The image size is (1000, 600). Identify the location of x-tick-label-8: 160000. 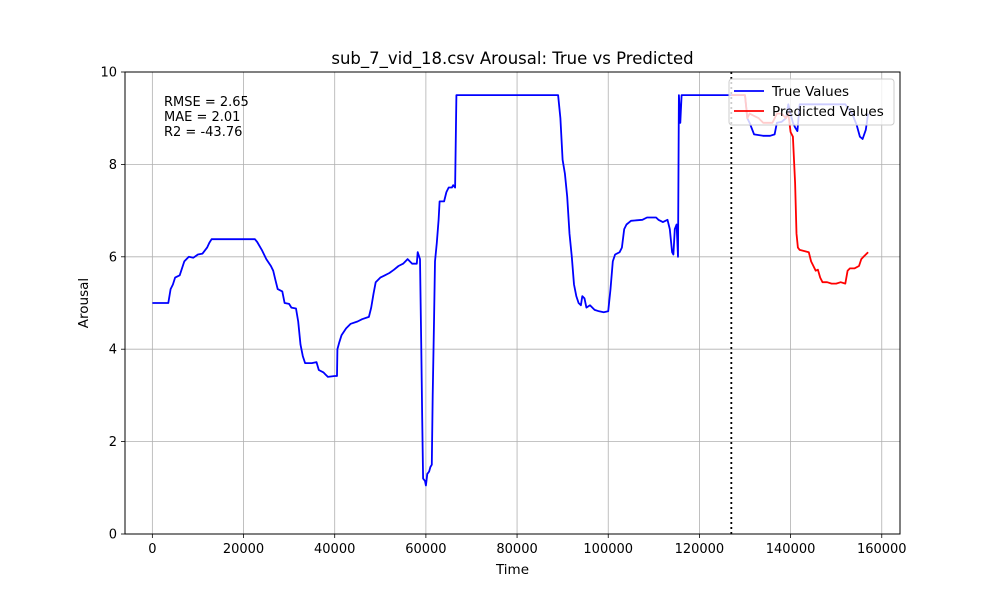
(882, 549).